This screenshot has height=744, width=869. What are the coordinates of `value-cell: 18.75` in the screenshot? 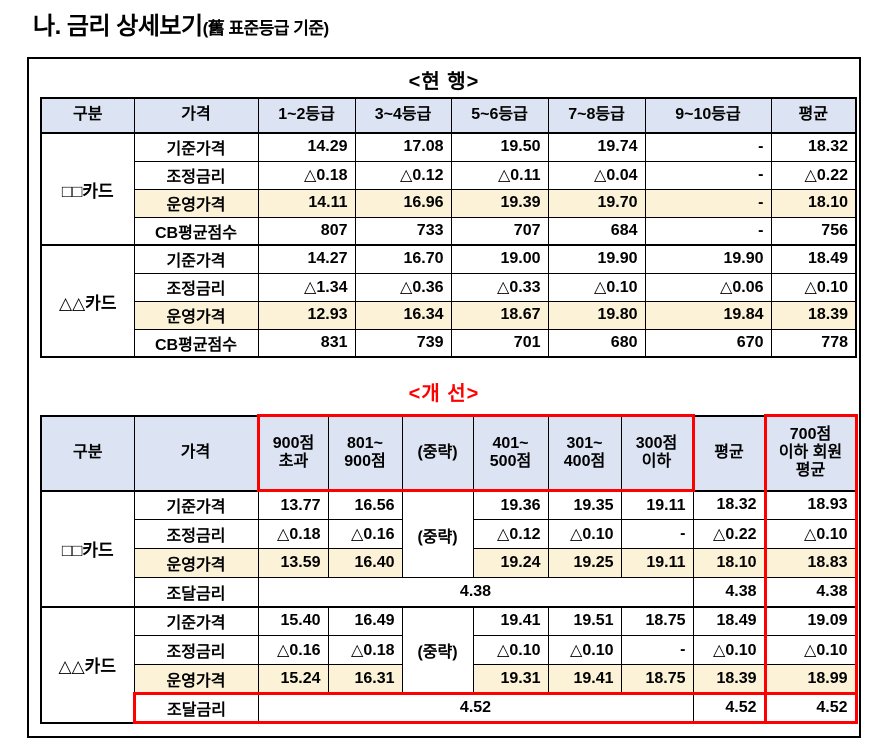 It's located at (657, 679).